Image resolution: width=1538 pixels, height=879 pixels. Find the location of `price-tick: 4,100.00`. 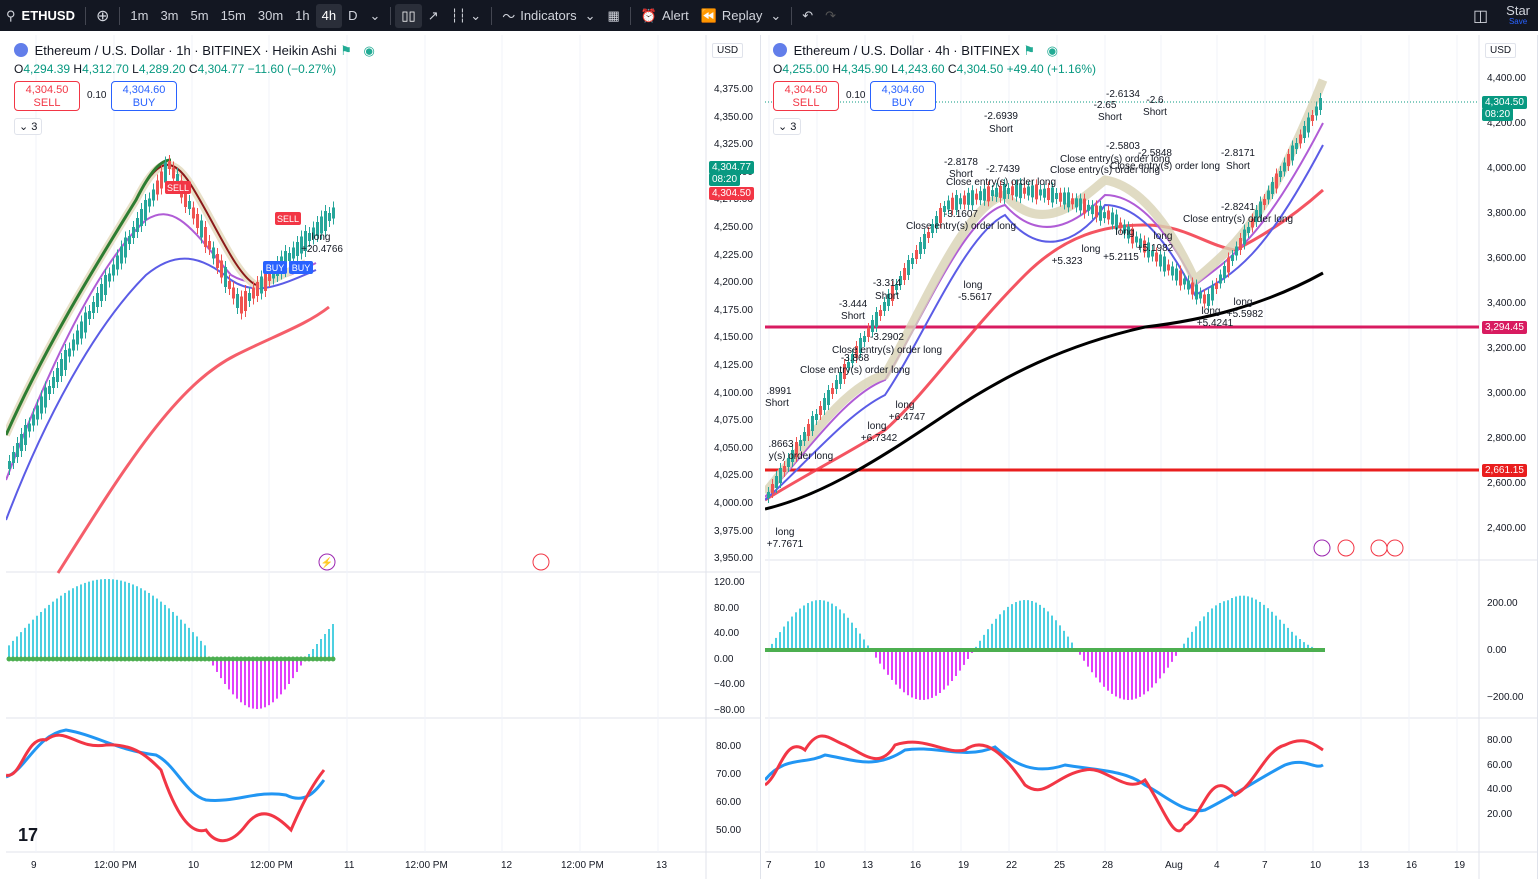

price-tick: 4,100.00 is located at coordinates (733, 393).